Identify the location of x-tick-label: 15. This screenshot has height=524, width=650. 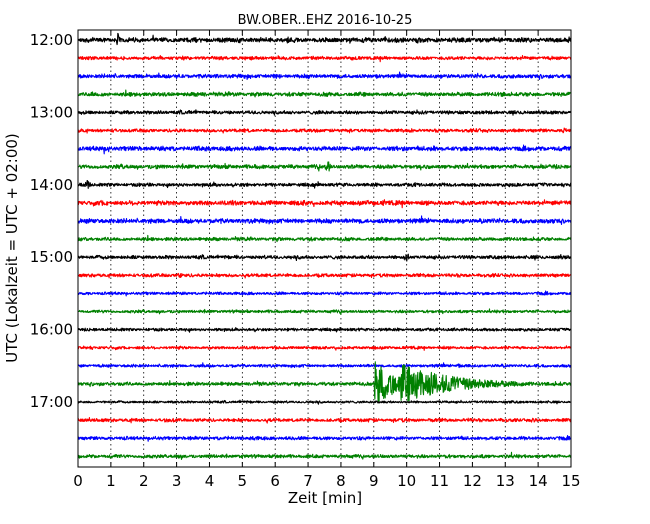
(570, 481).